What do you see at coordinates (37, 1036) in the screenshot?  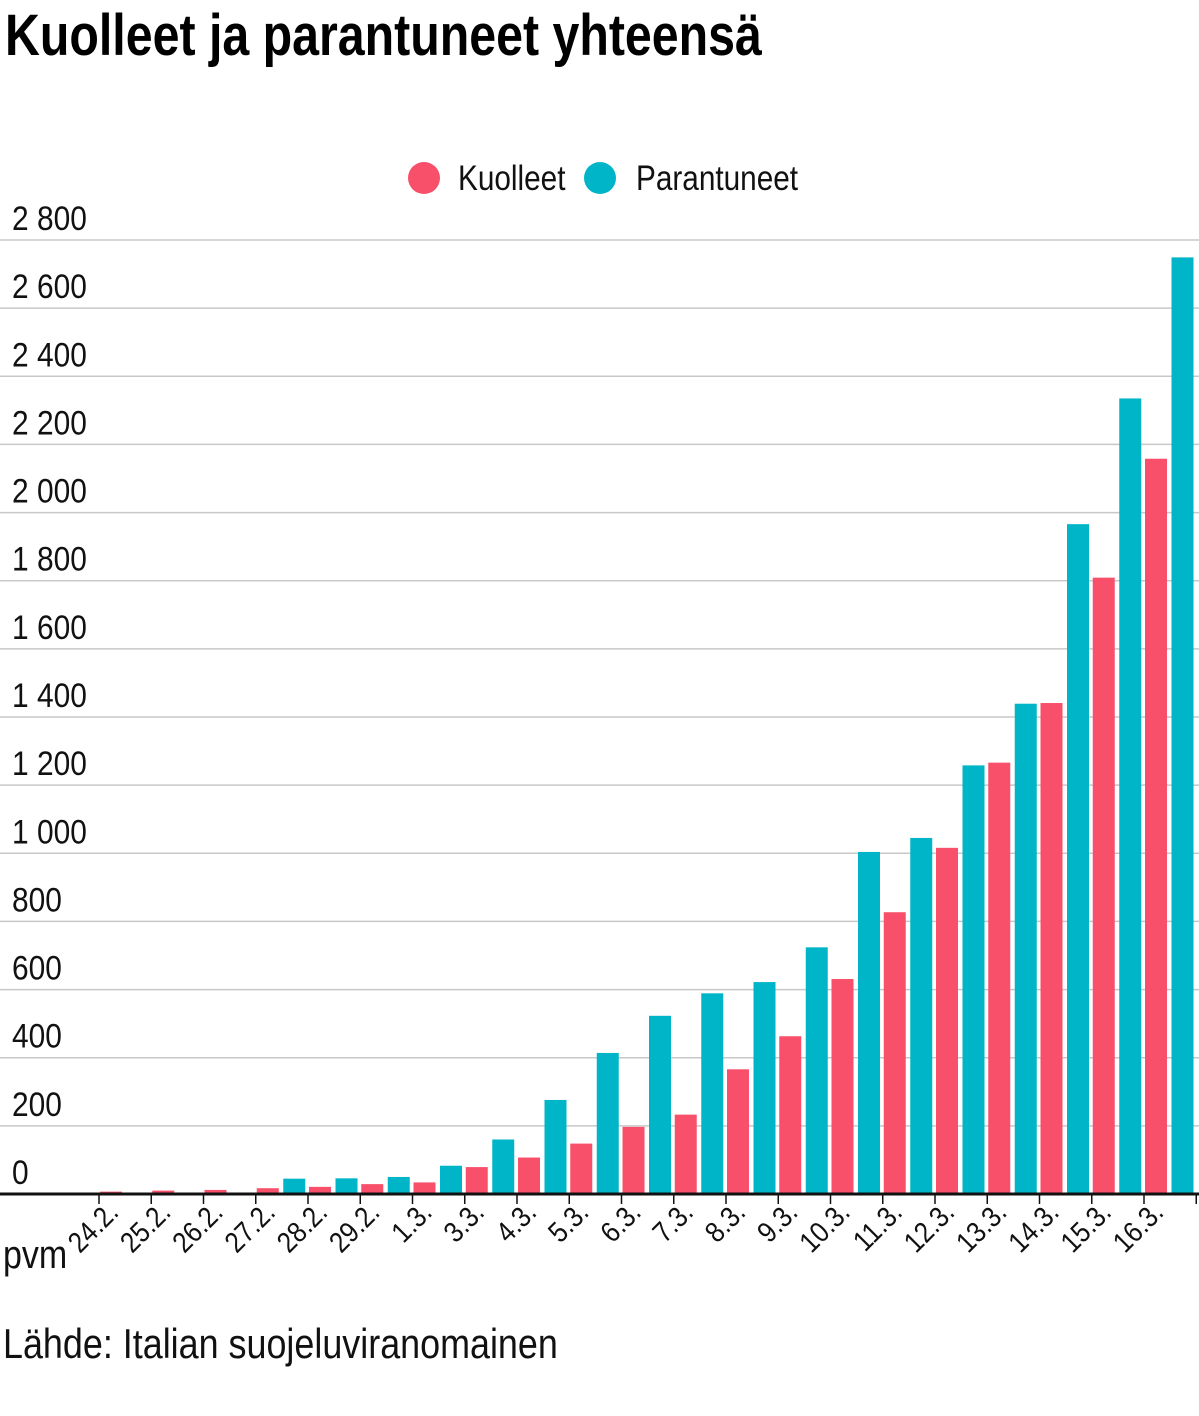 I see `y-tick-label-2: 400` at bounding box center [37, 1036].